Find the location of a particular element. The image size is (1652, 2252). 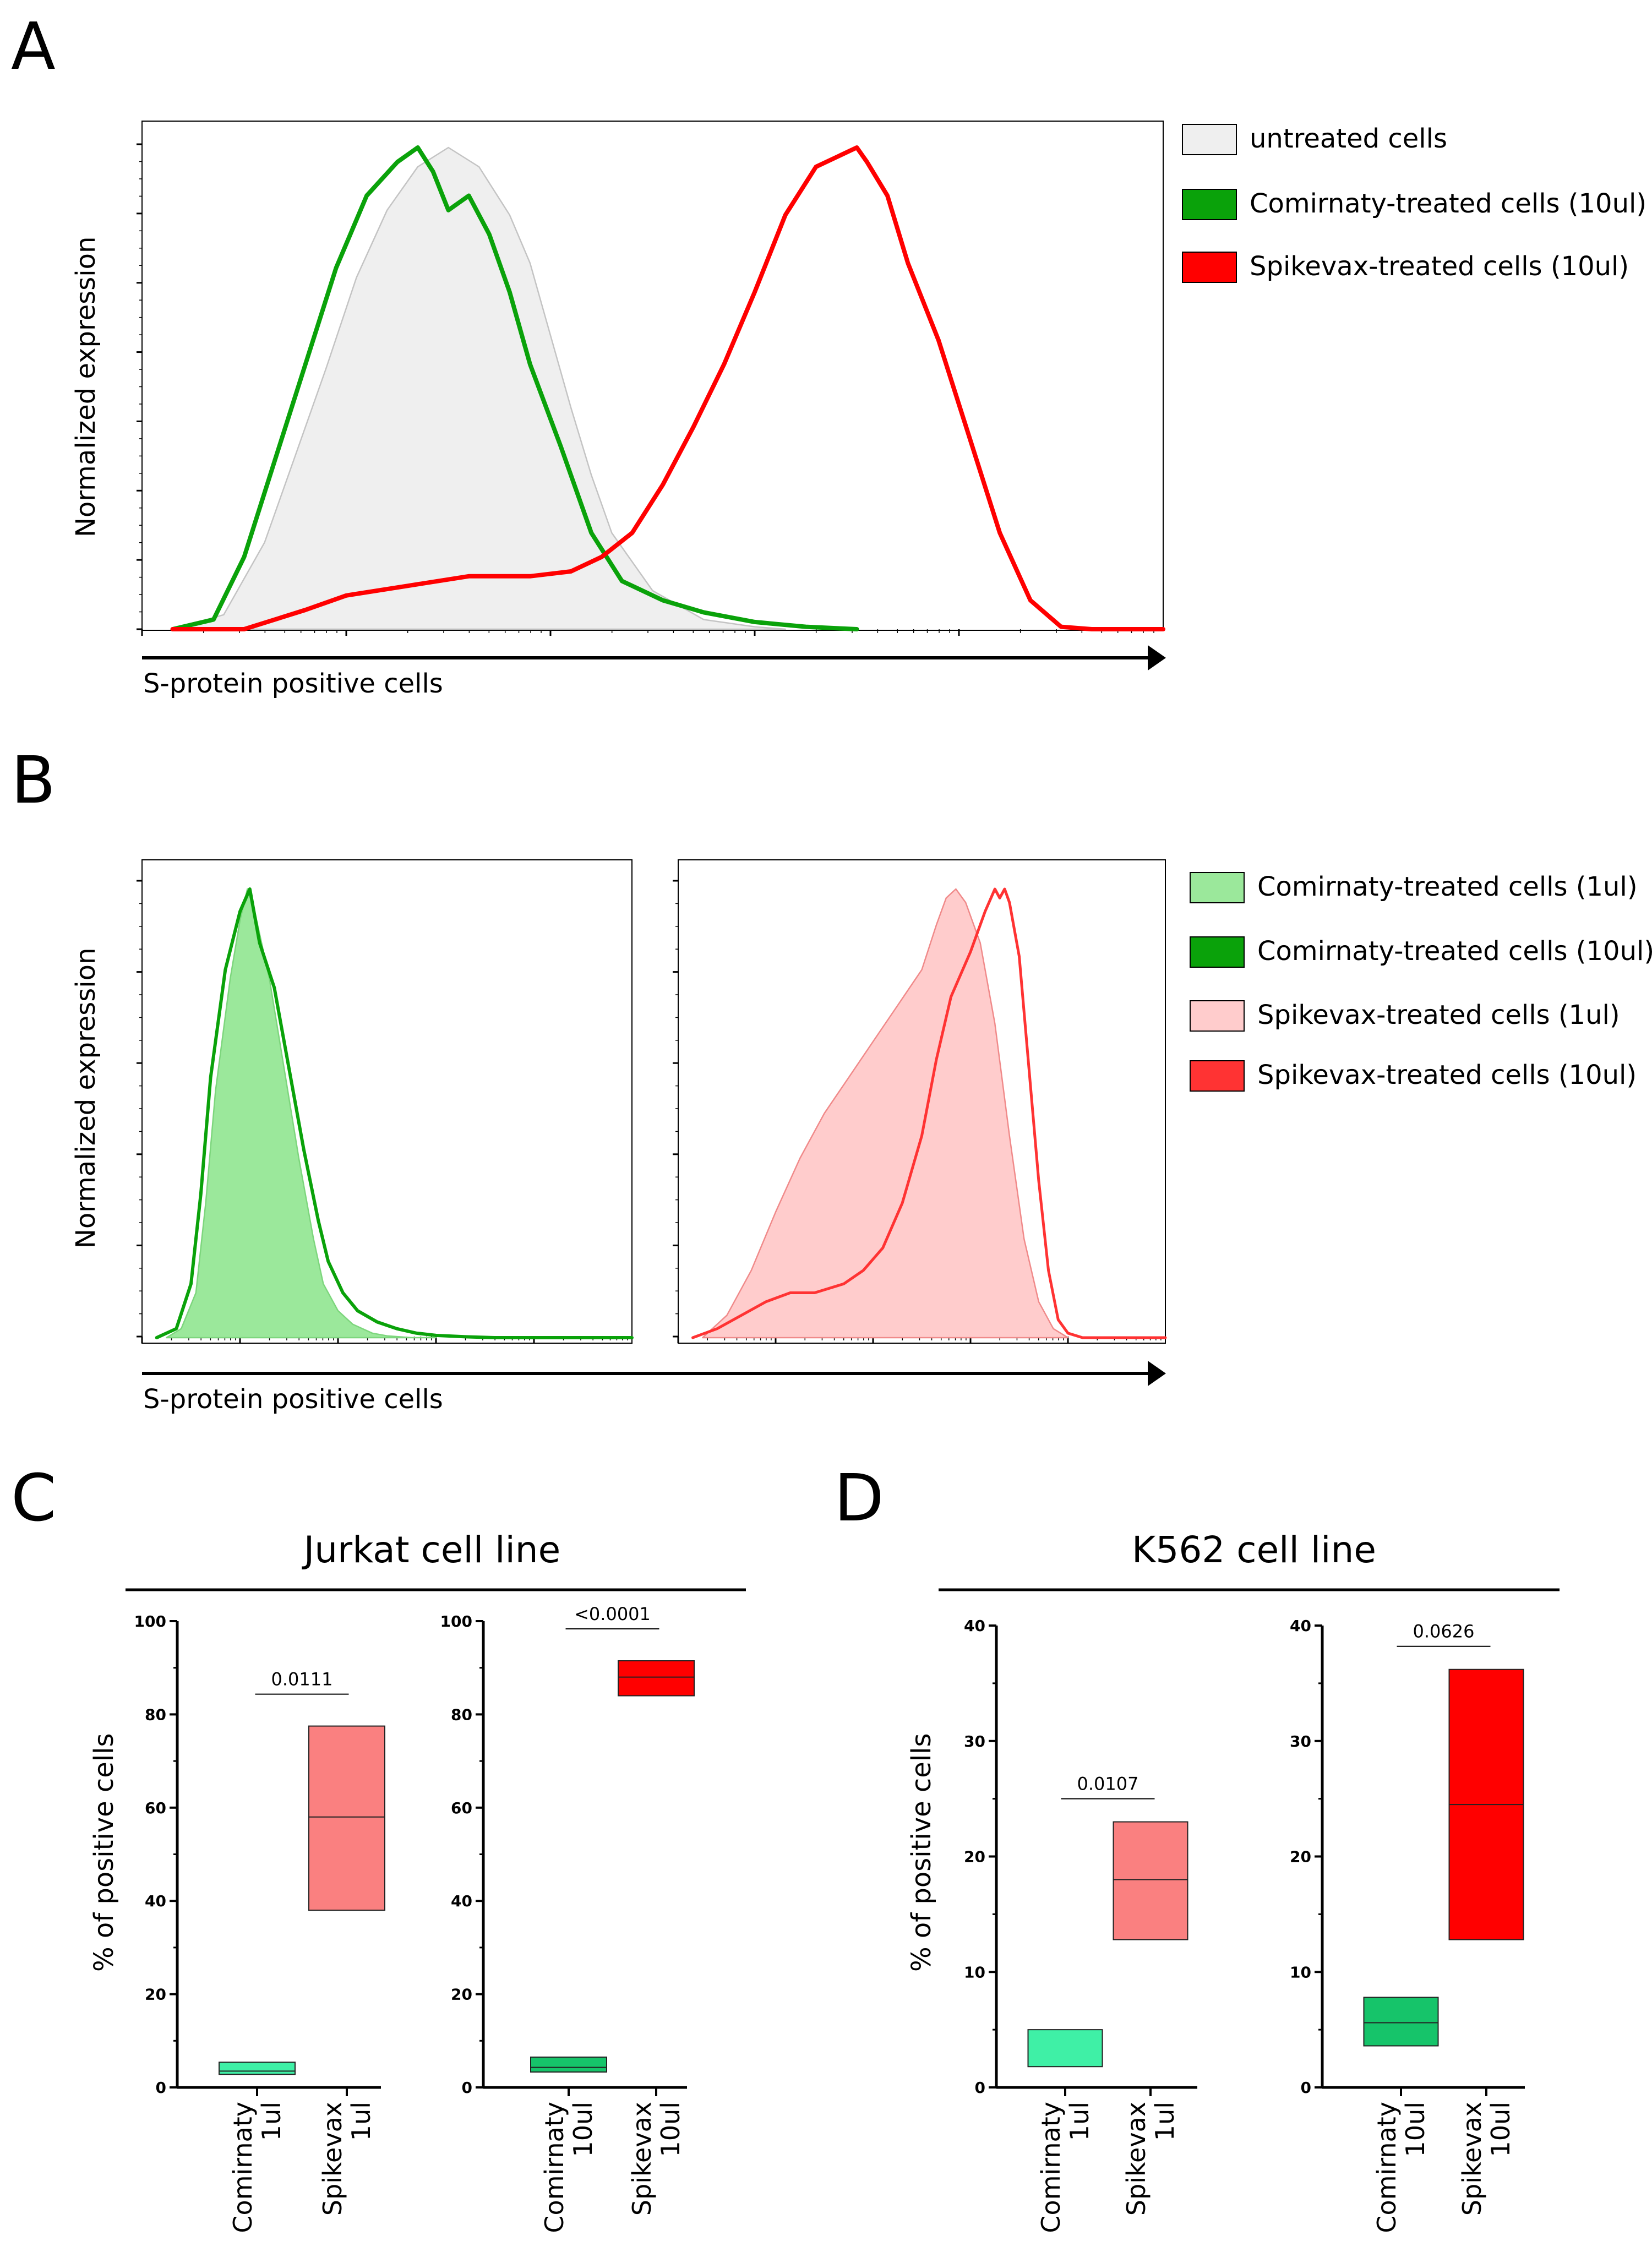

histogram-b-x-arrowhead is located at coordinates (1157, 1374).